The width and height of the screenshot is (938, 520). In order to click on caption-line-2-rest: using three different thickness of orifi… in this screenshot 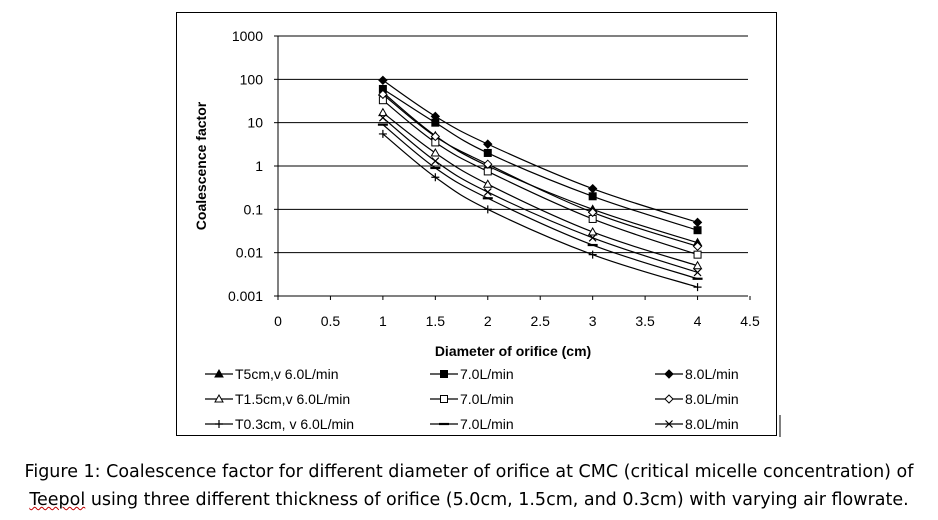, I will do `click(497, 500)`.